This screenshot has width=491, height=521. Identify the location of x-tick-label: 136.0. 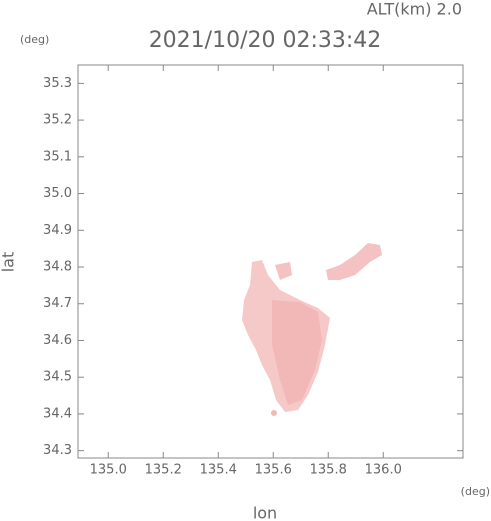
(383, 470).